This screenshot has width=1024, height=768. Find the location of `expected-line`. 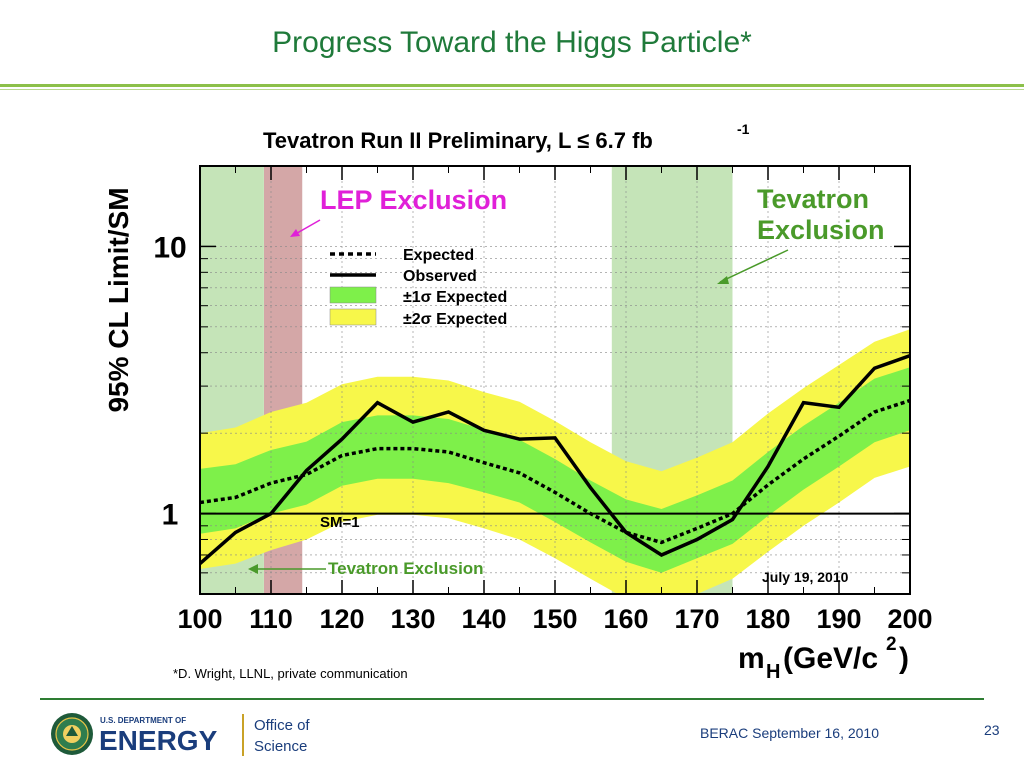

expected-line is located at coordinates (555, 471).